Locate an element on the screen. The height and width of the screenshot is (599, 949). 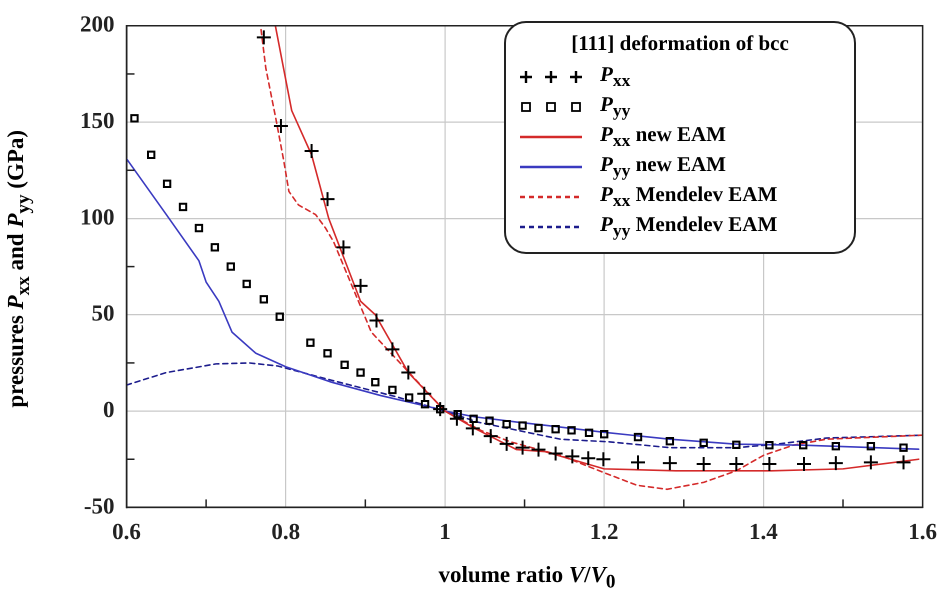
legend-label: P$_{yy}$ new EAM is located at coordinates (663, 167).